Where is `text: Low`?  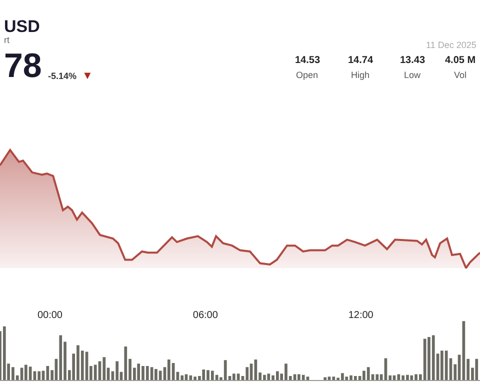 text: Low is located at coordinates (413, 75).